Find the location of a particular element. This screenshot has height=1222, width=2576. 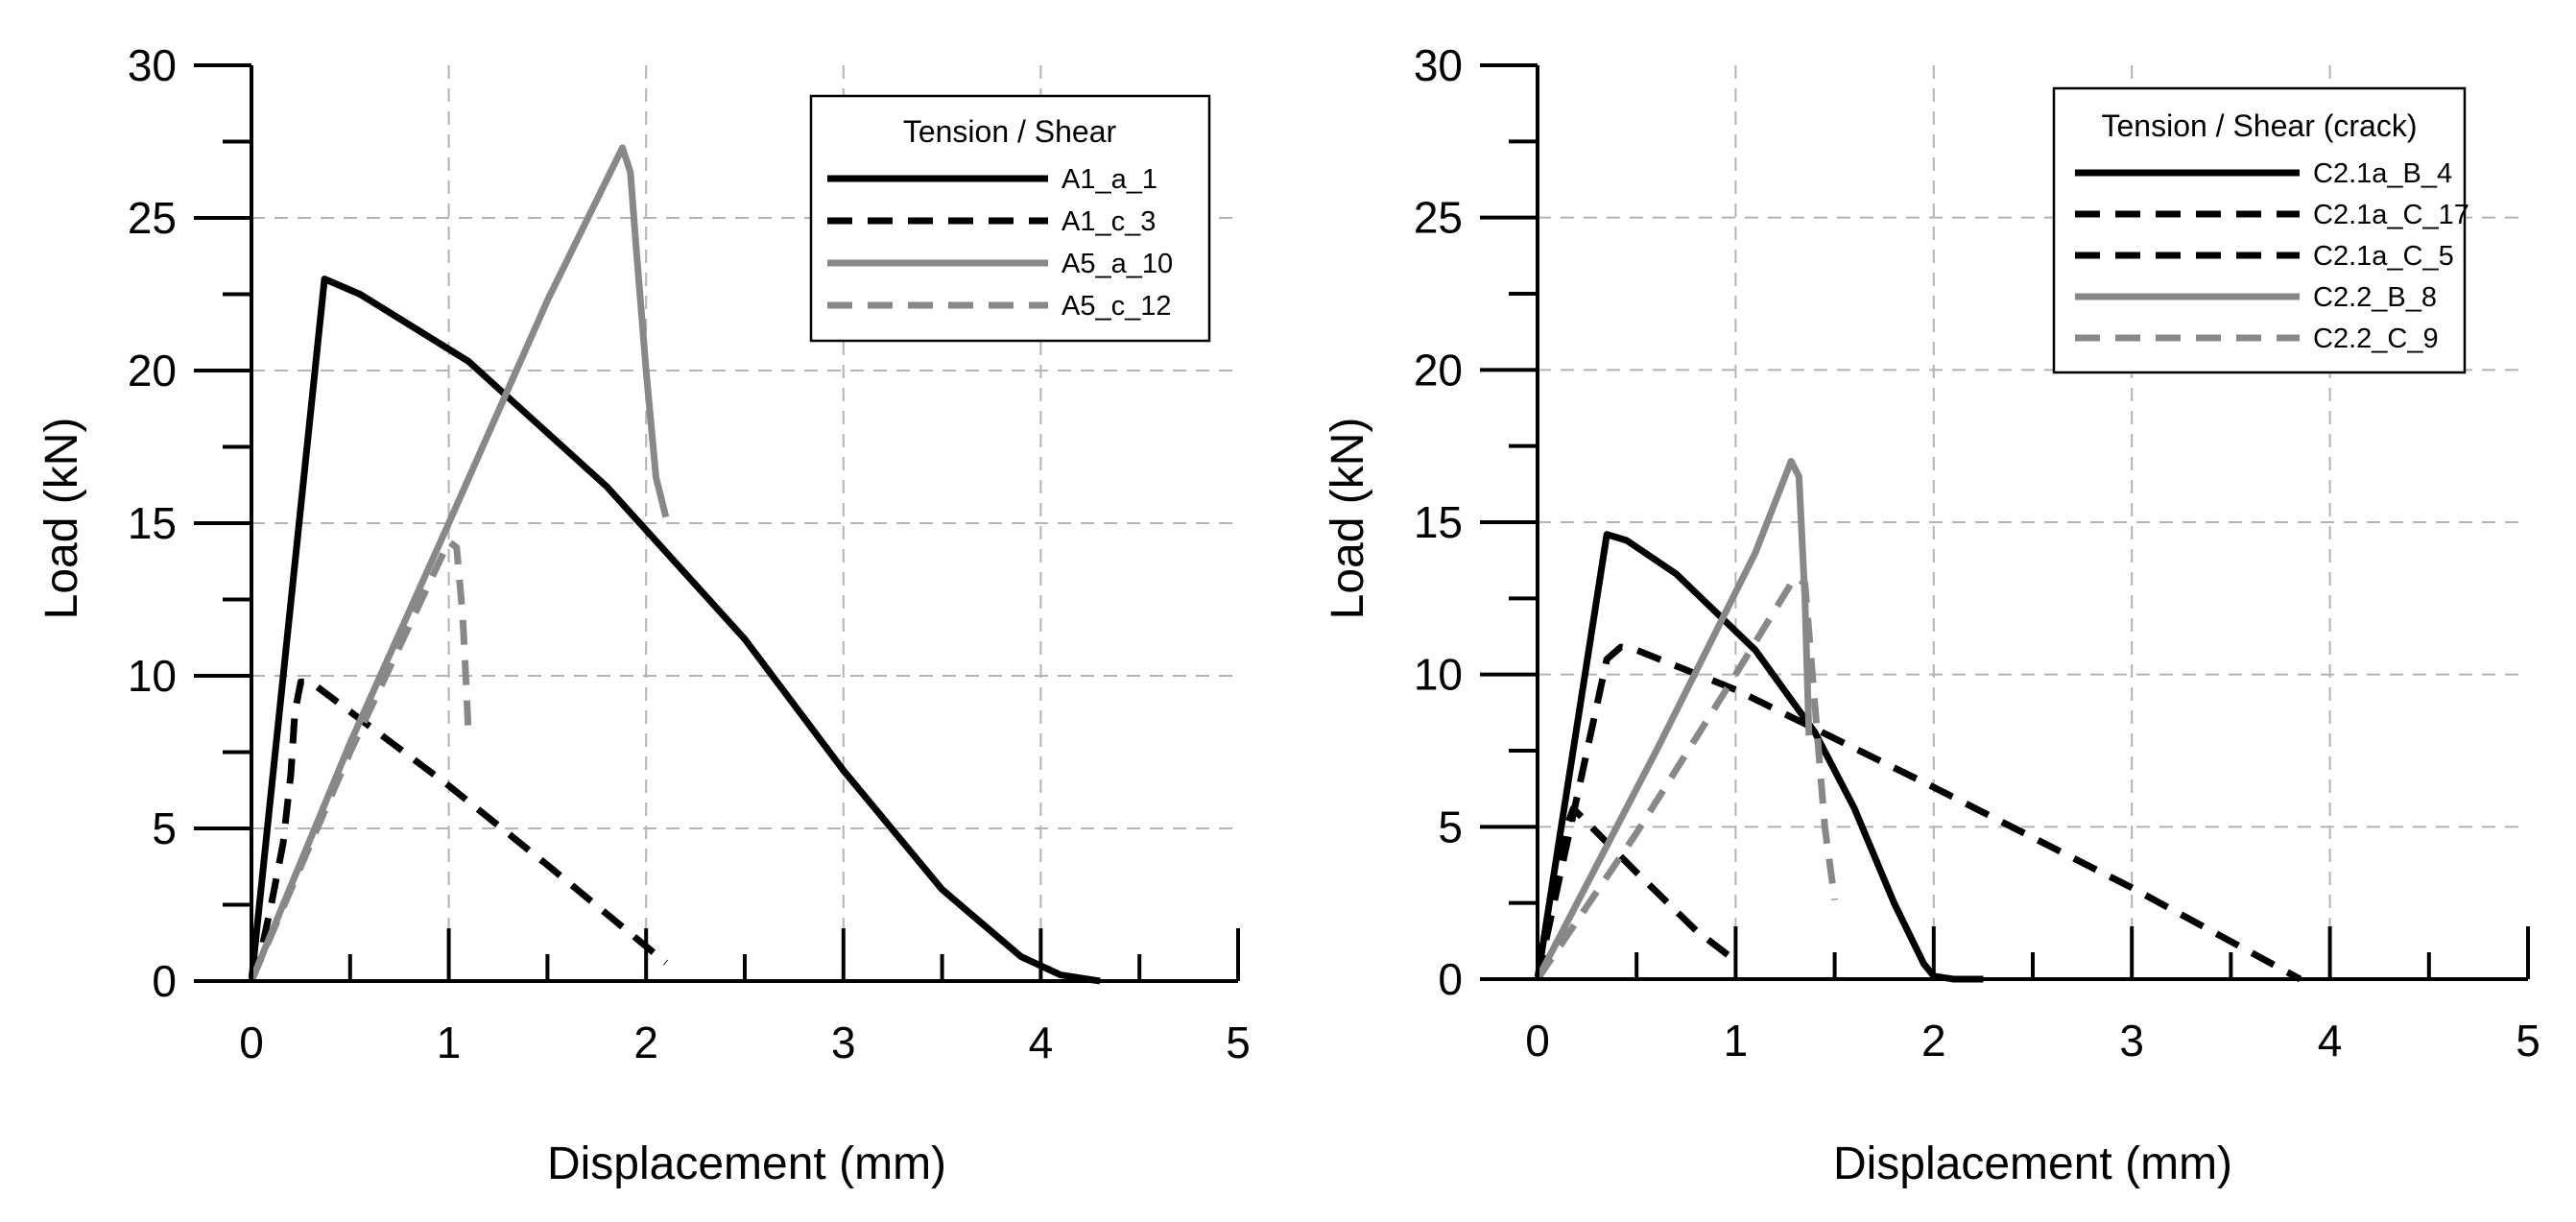

left-y-tick-label: 10 is located at coordinates (152, 676).